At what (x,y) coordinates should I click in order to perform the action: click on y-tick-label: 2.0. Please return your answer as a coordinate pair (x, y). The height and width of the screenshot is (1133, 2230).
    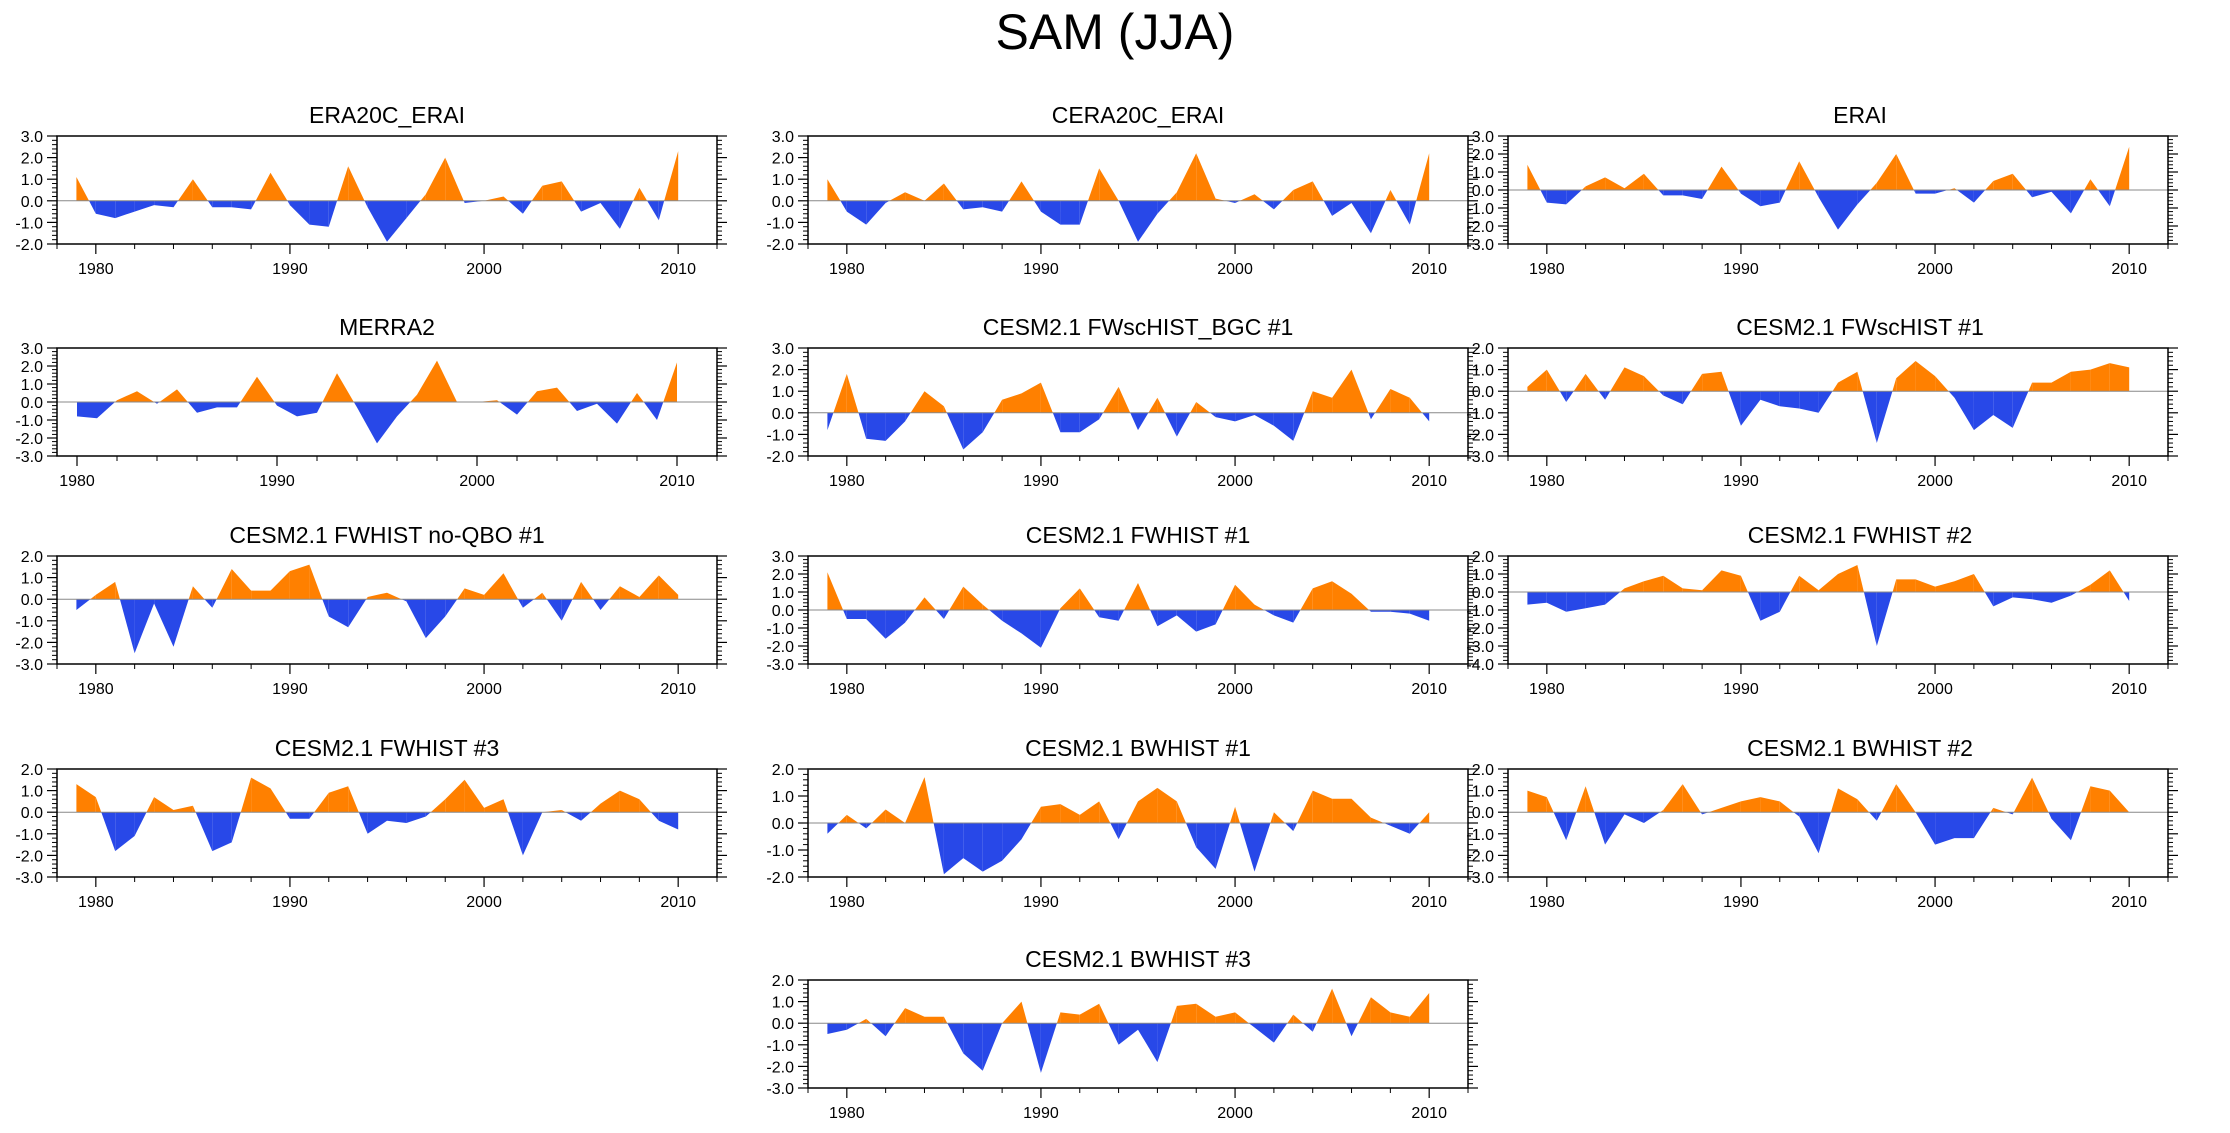
    Looking at the image, I should click on (783, 981).